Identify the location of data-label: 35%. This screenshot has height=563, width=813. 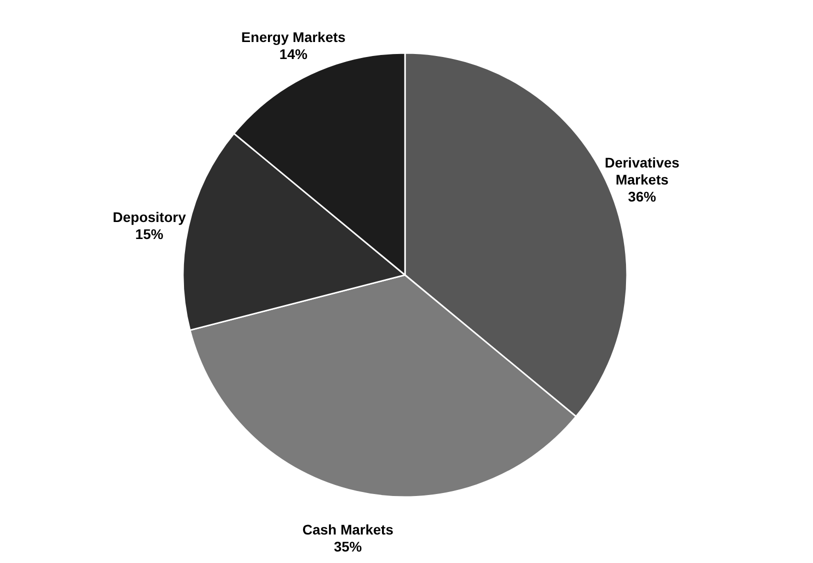
(348, 546).